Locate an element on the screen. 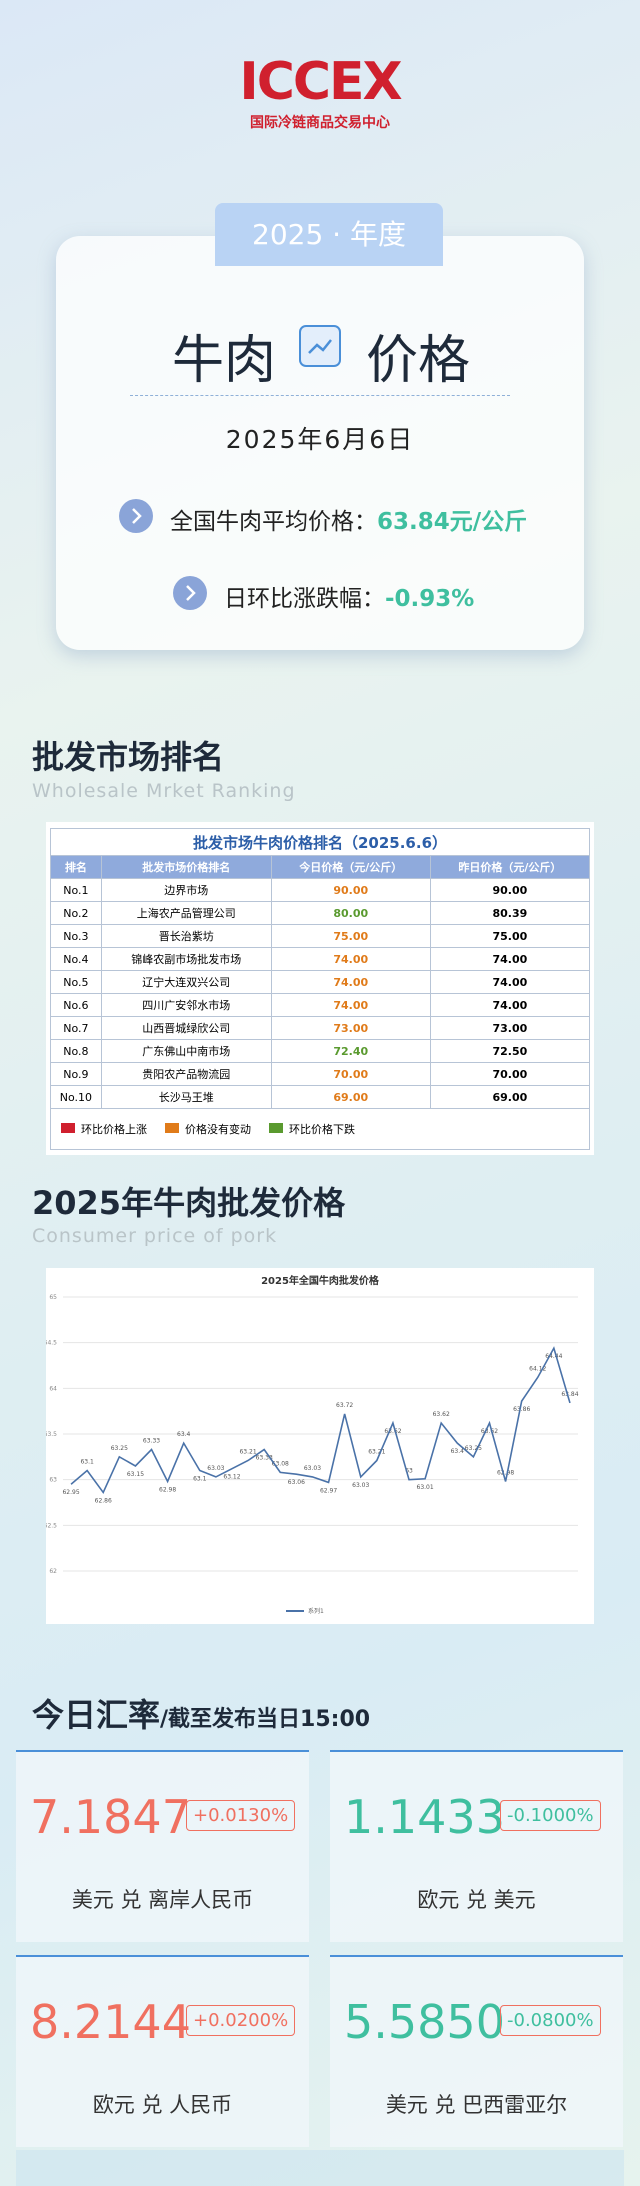 Image resolution: width=640 pixels, height=2186 pixels. y-tick-label: 63 is located at coordinates (53, 1480).